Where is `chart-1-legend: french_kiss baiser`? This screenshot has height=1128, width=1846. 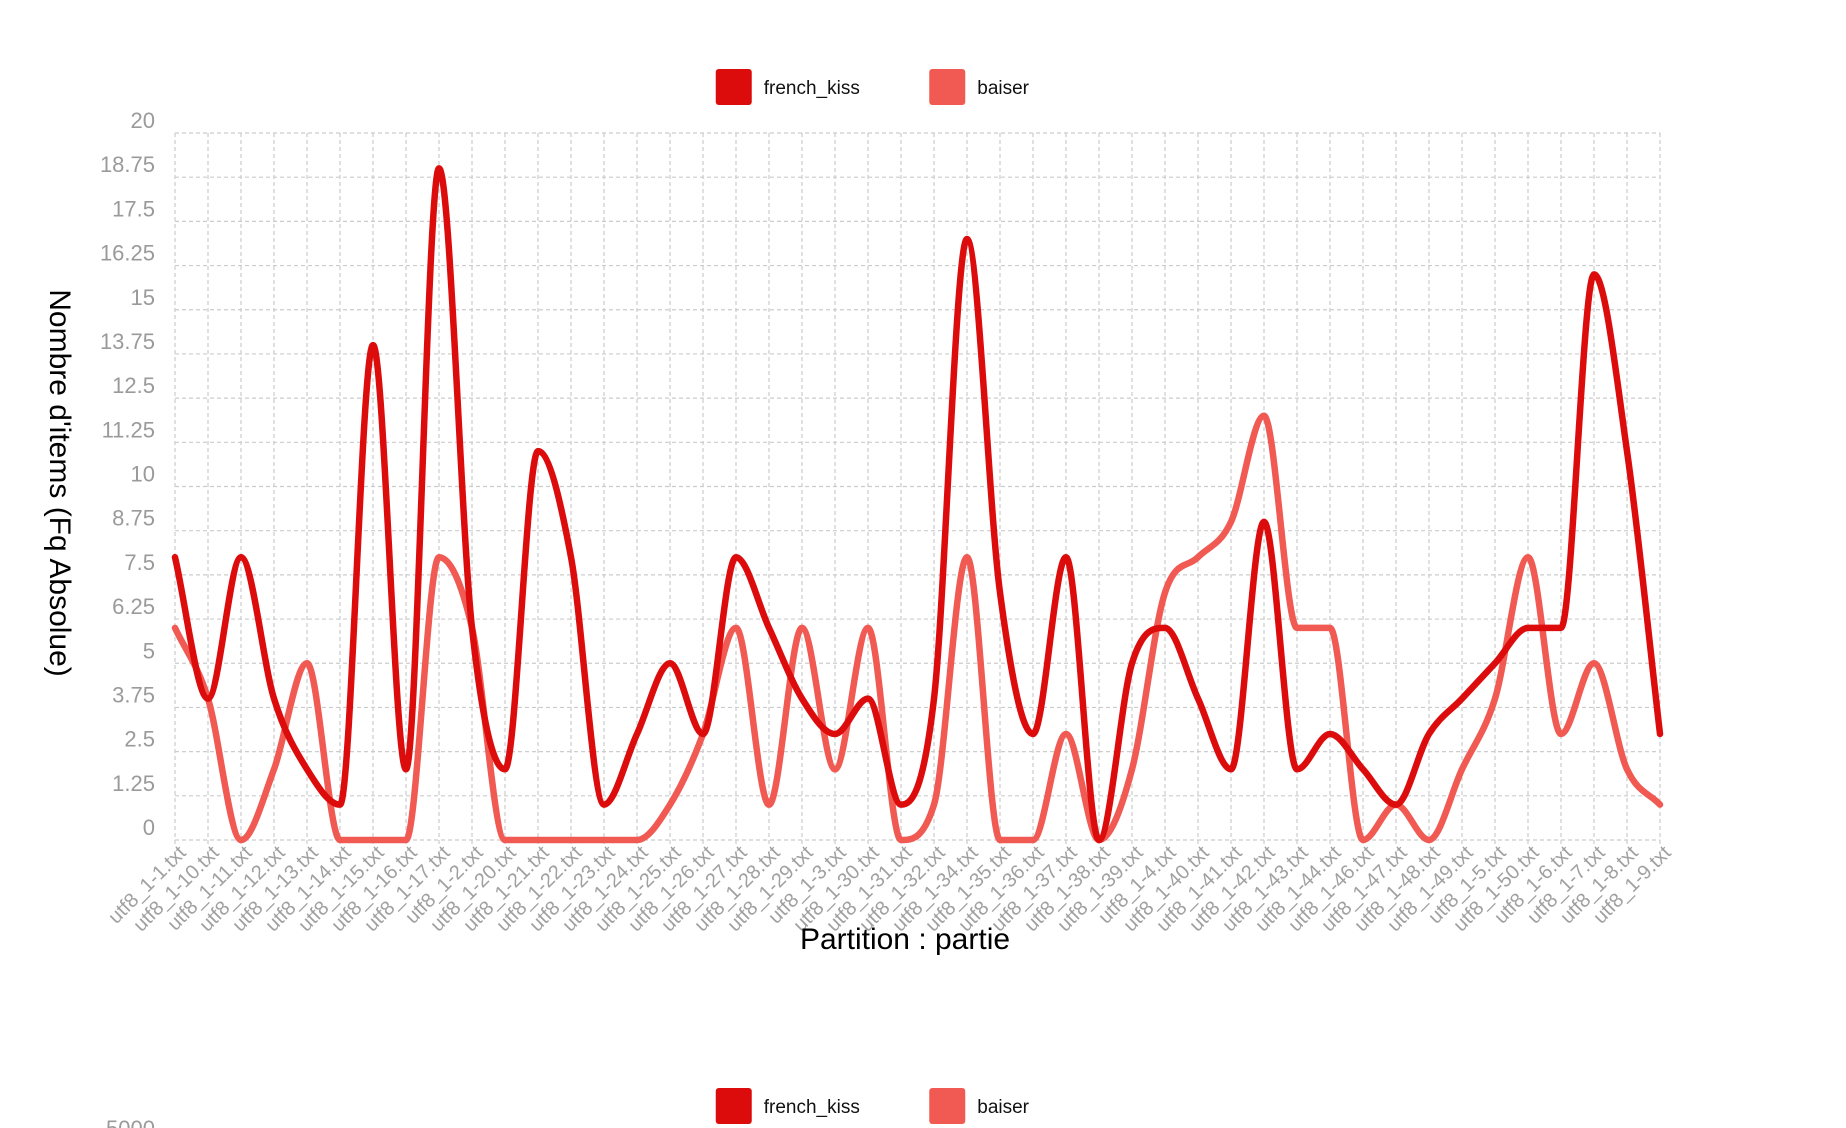 chart-1-legend: french_kiss baiser is located at coordinates (872, 87).